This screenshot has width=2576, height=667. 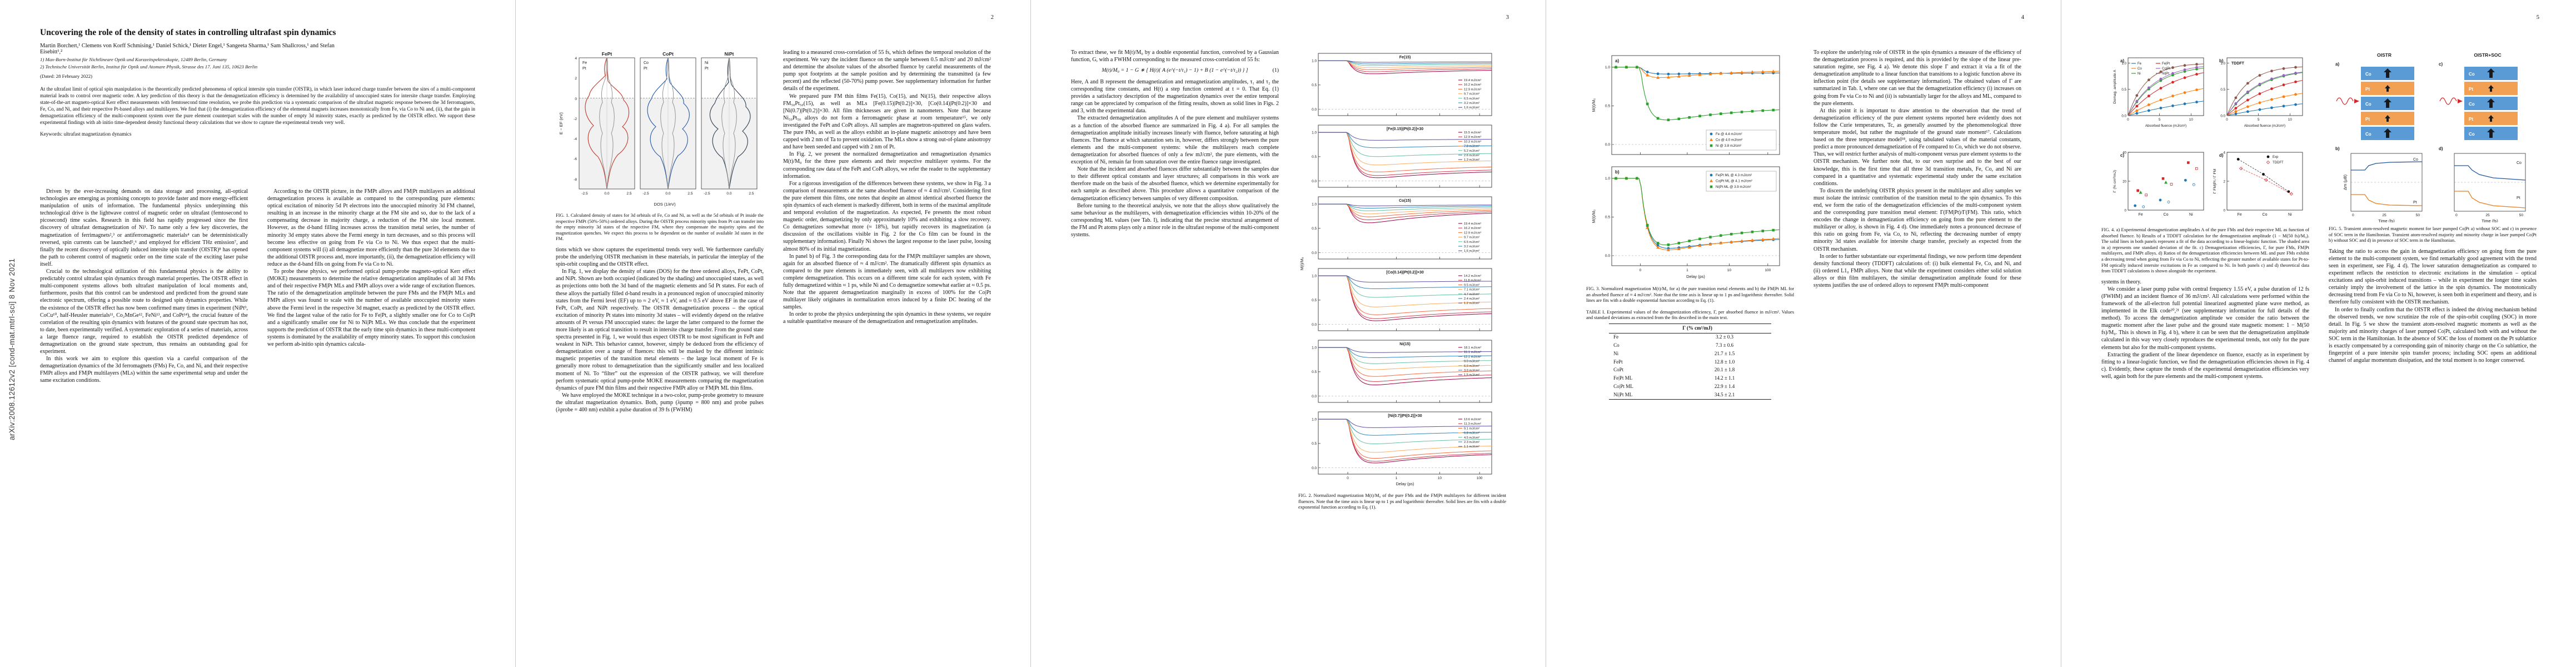 I want to click on fig1-panel-fept: FePt Fe Pt -2.5 0.0 2.5, so click(x=607, y=123).